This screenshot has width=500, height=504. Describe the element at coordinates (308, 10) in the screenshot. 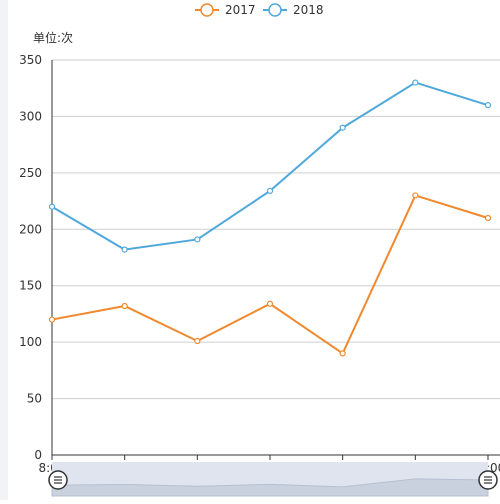

I see `legend-label: 2018` at that location.